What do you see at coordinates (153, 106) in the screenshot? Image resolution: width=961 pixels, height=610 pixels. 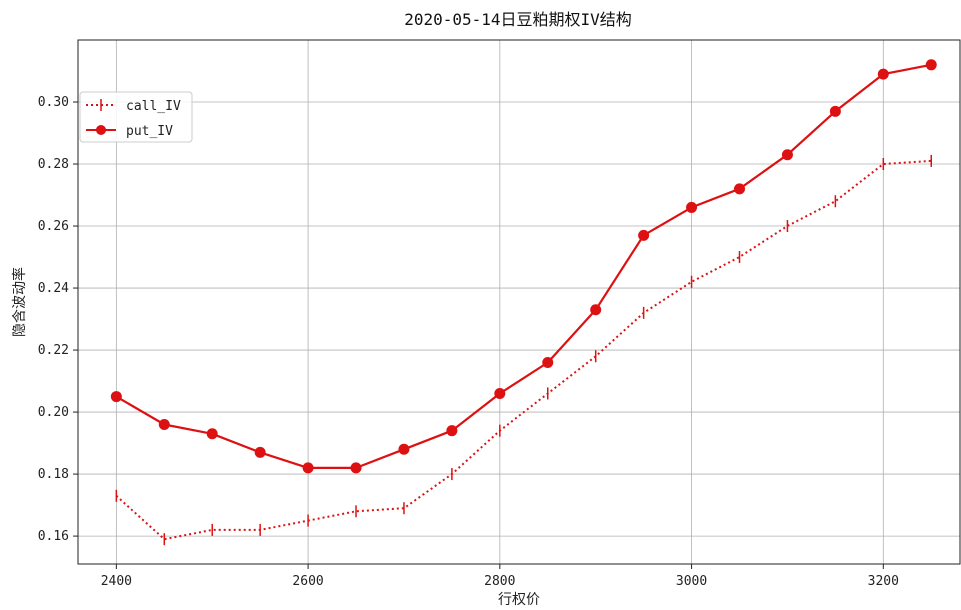 I see `legend-call-label: call_IV` at bounding box center [153, 106].